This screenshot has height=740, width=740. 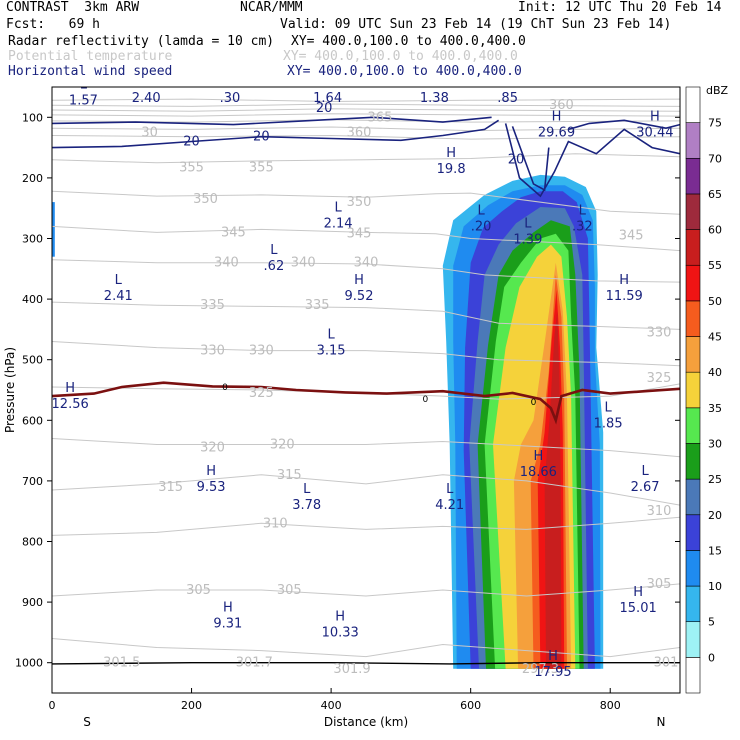 What do you see at coordinates (552, 664) in the screenshot?
I see `extremum-H: H17.95` at bounding box center [552, 664].